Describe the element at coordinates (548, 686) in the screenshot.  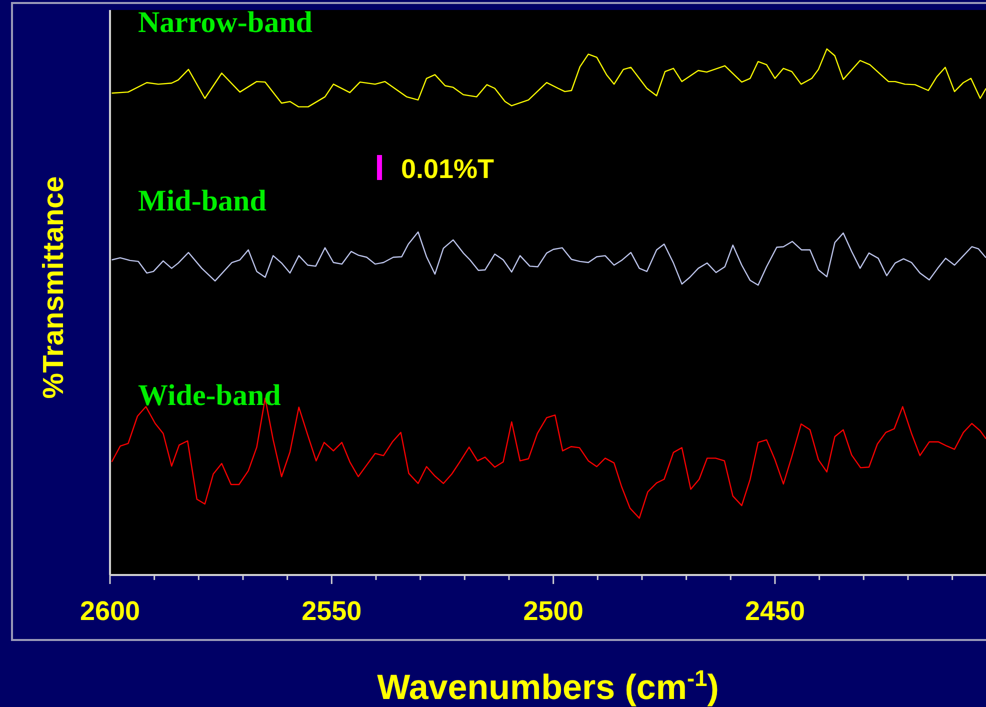
I see `x-axis-title: Wavenumbers (cm$^{-1}$)` at that location.